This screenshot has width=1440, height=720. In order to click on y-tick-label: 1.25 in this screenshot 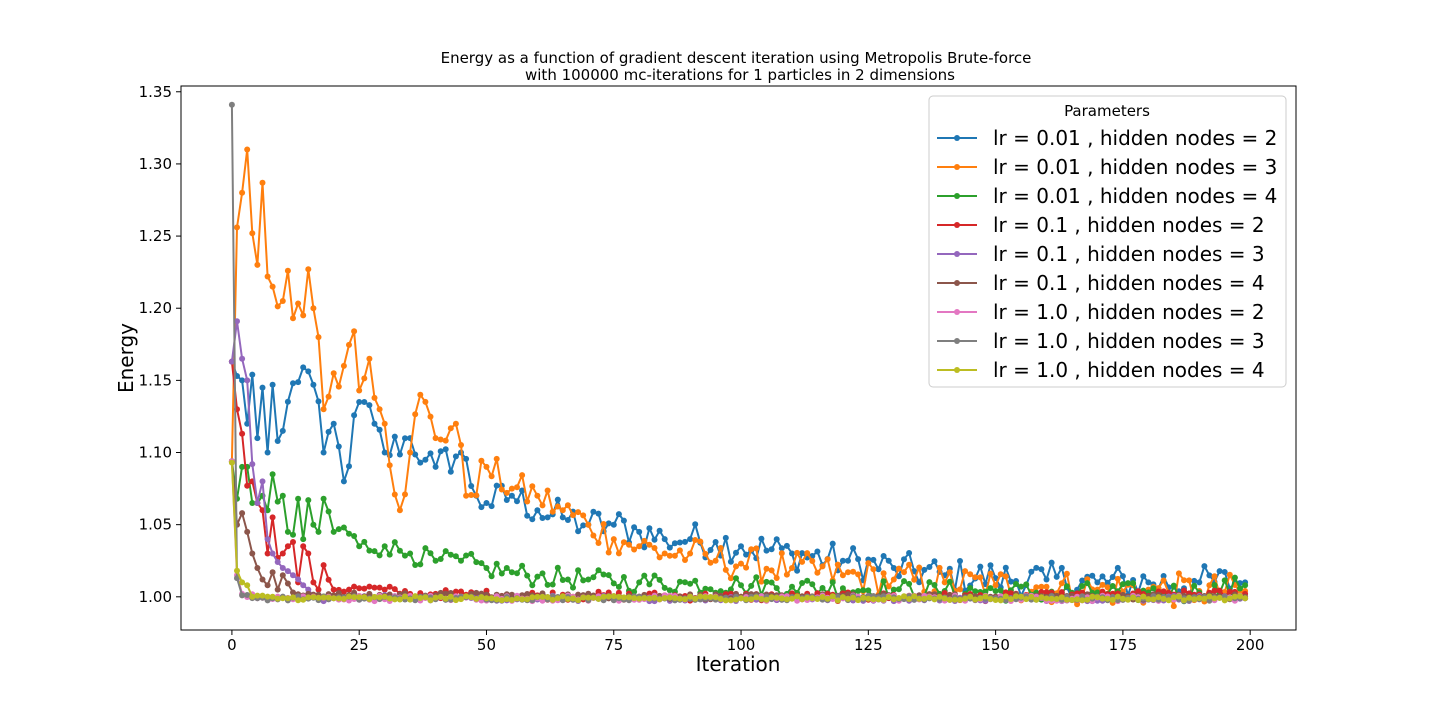, I will do `click(155, 236)`.